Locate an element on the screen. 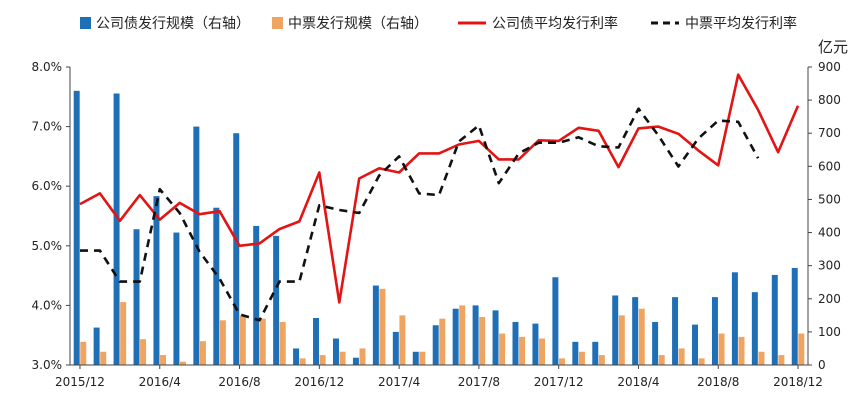 The height and width of the screenshot is (413, 864). right-tick-label: 700 is located at coordinates (829, 133).